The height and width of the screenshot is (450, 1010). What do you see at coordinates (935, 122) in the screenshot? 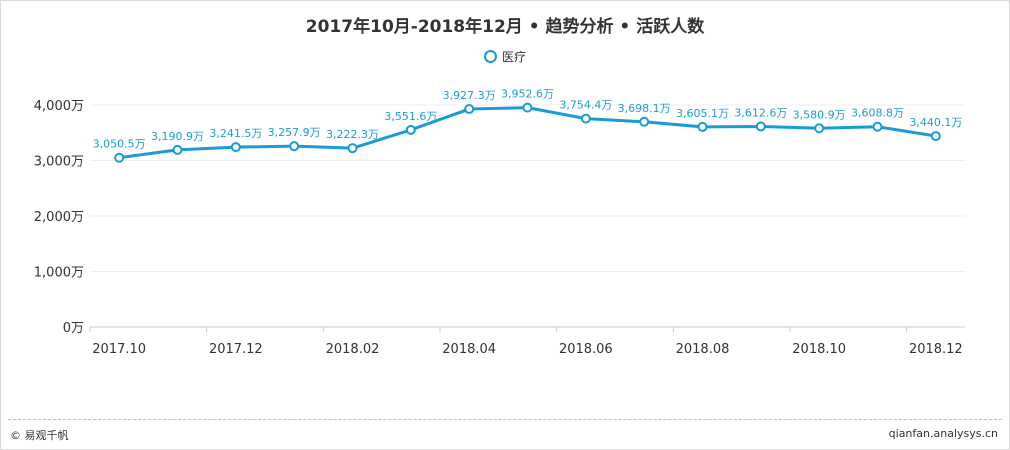
I see `data-label: 3,440.1万` at bounding box center [935, 122].